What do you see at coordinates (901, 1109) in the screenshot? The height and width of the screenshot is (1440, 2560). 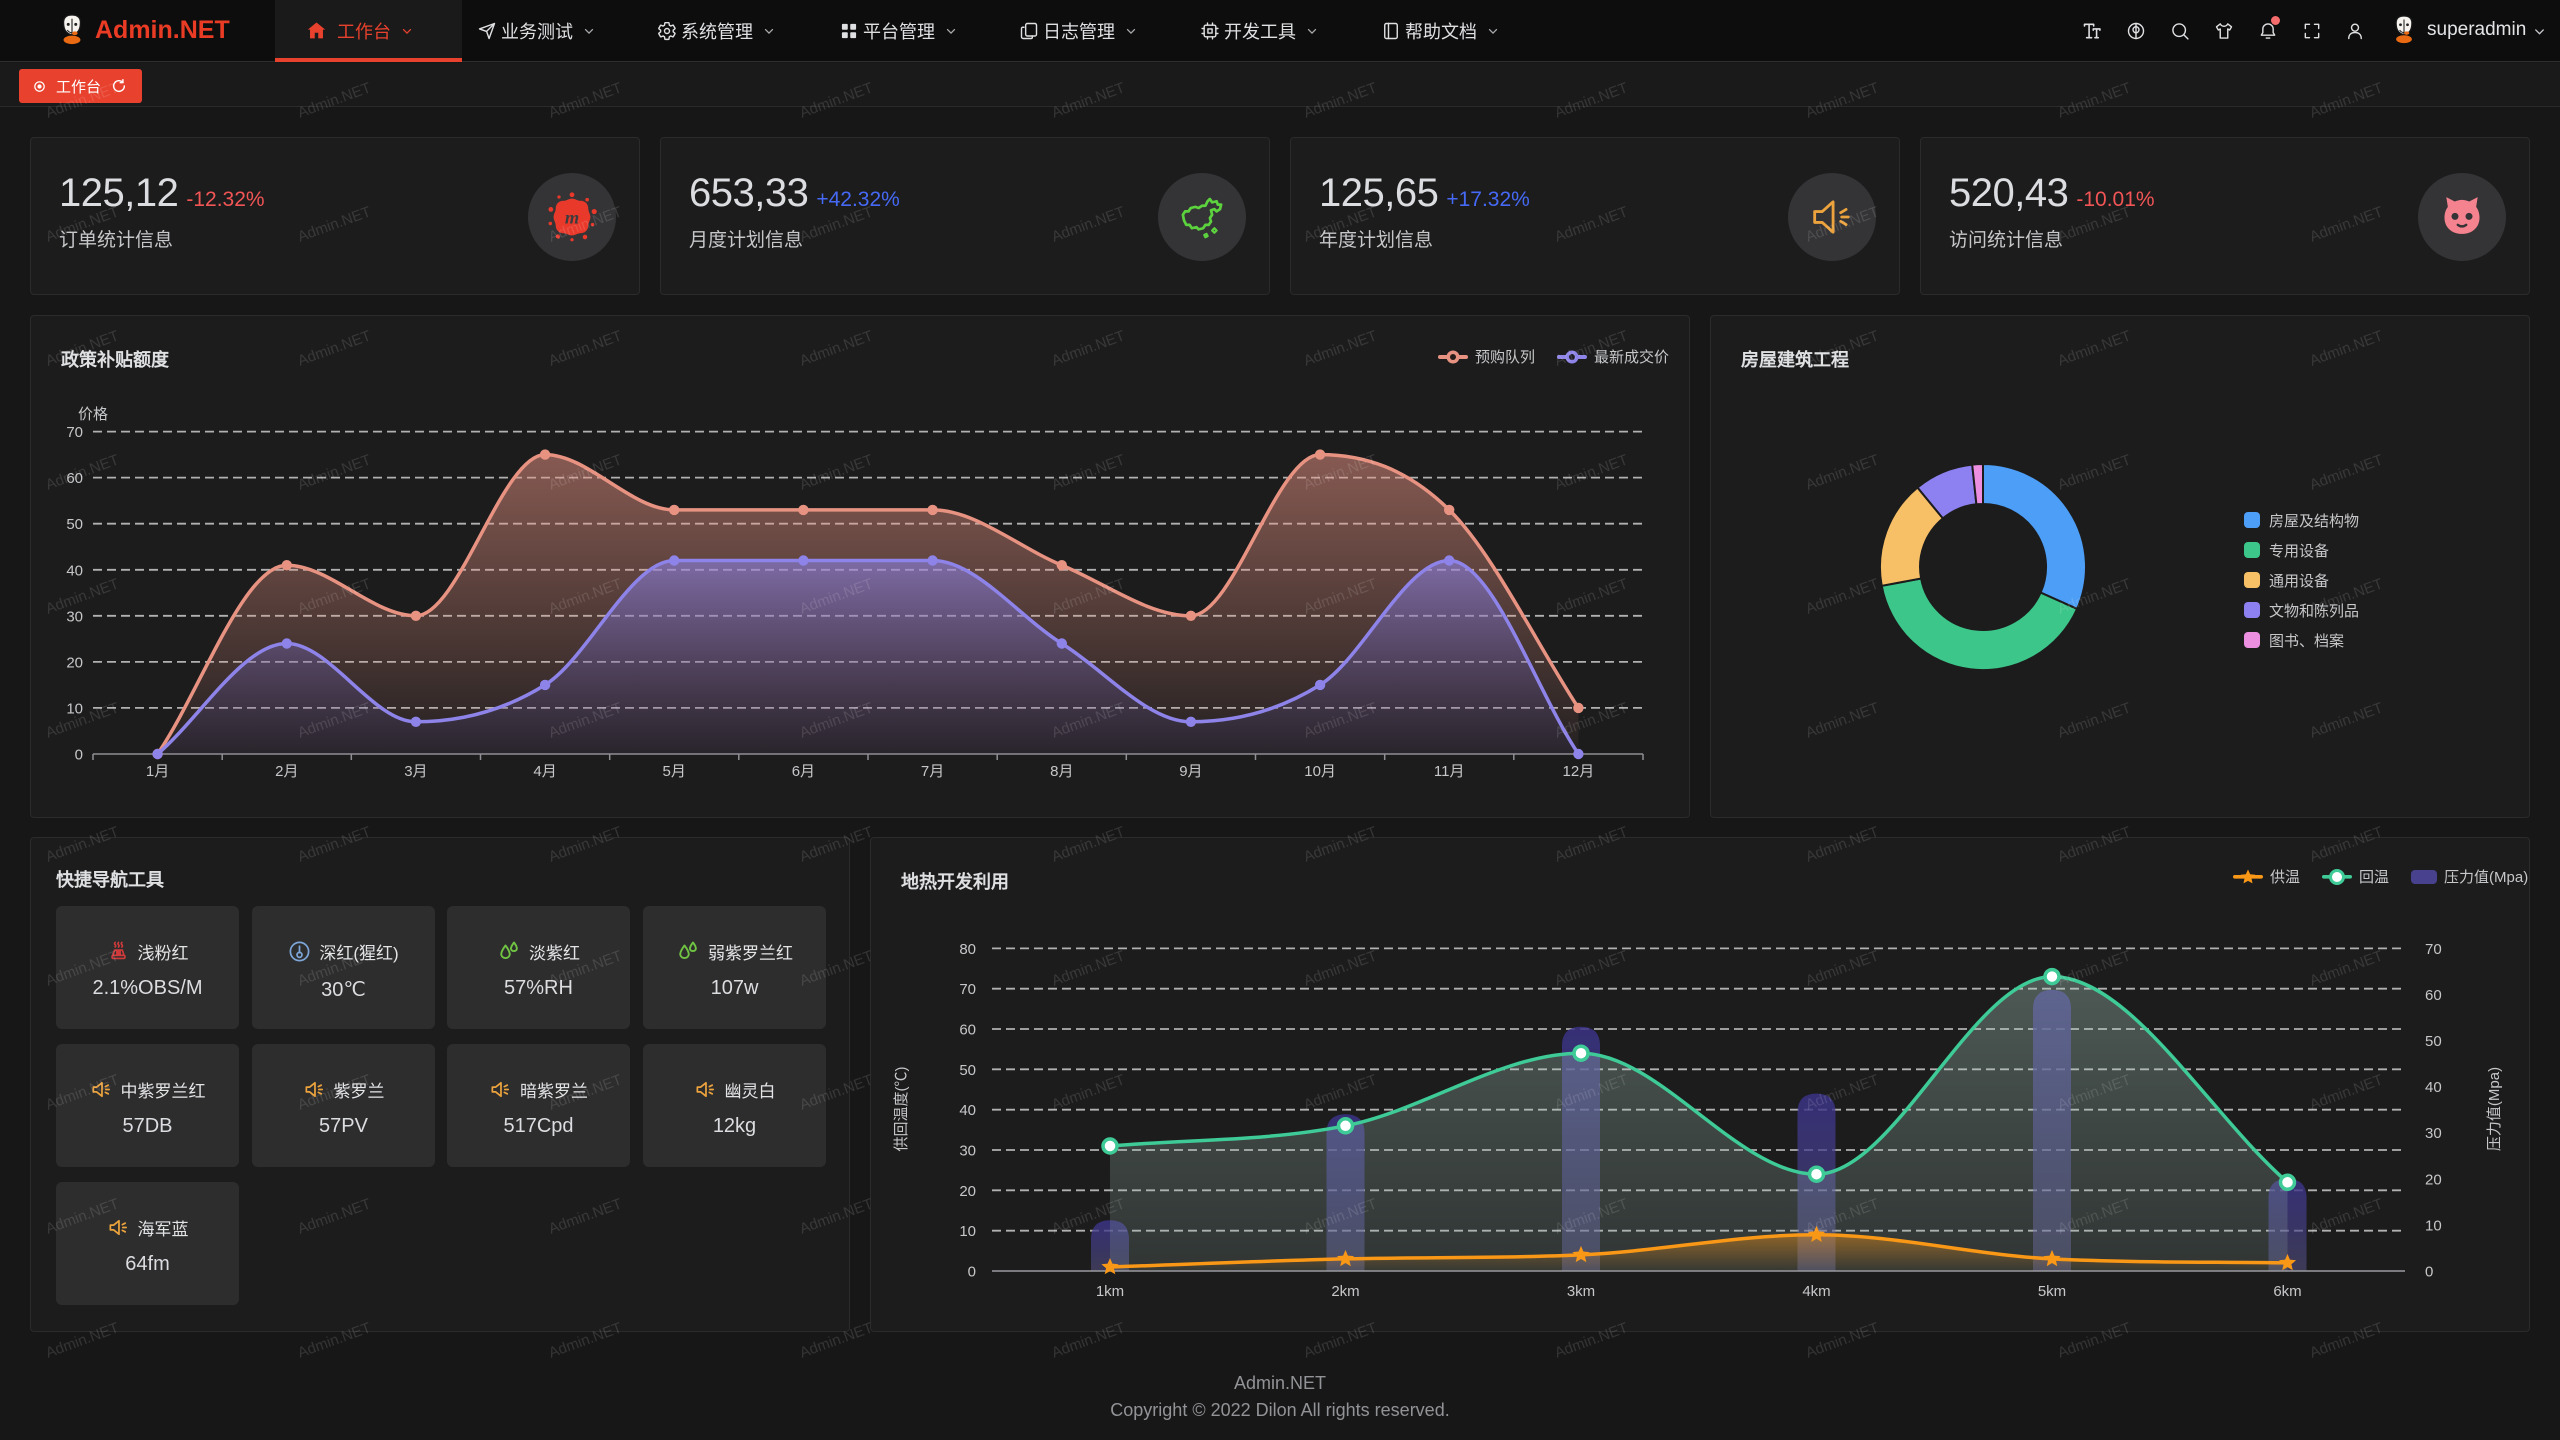 I see `svg-text: 供回温度(℃)` at bounding box center [901, 1109].